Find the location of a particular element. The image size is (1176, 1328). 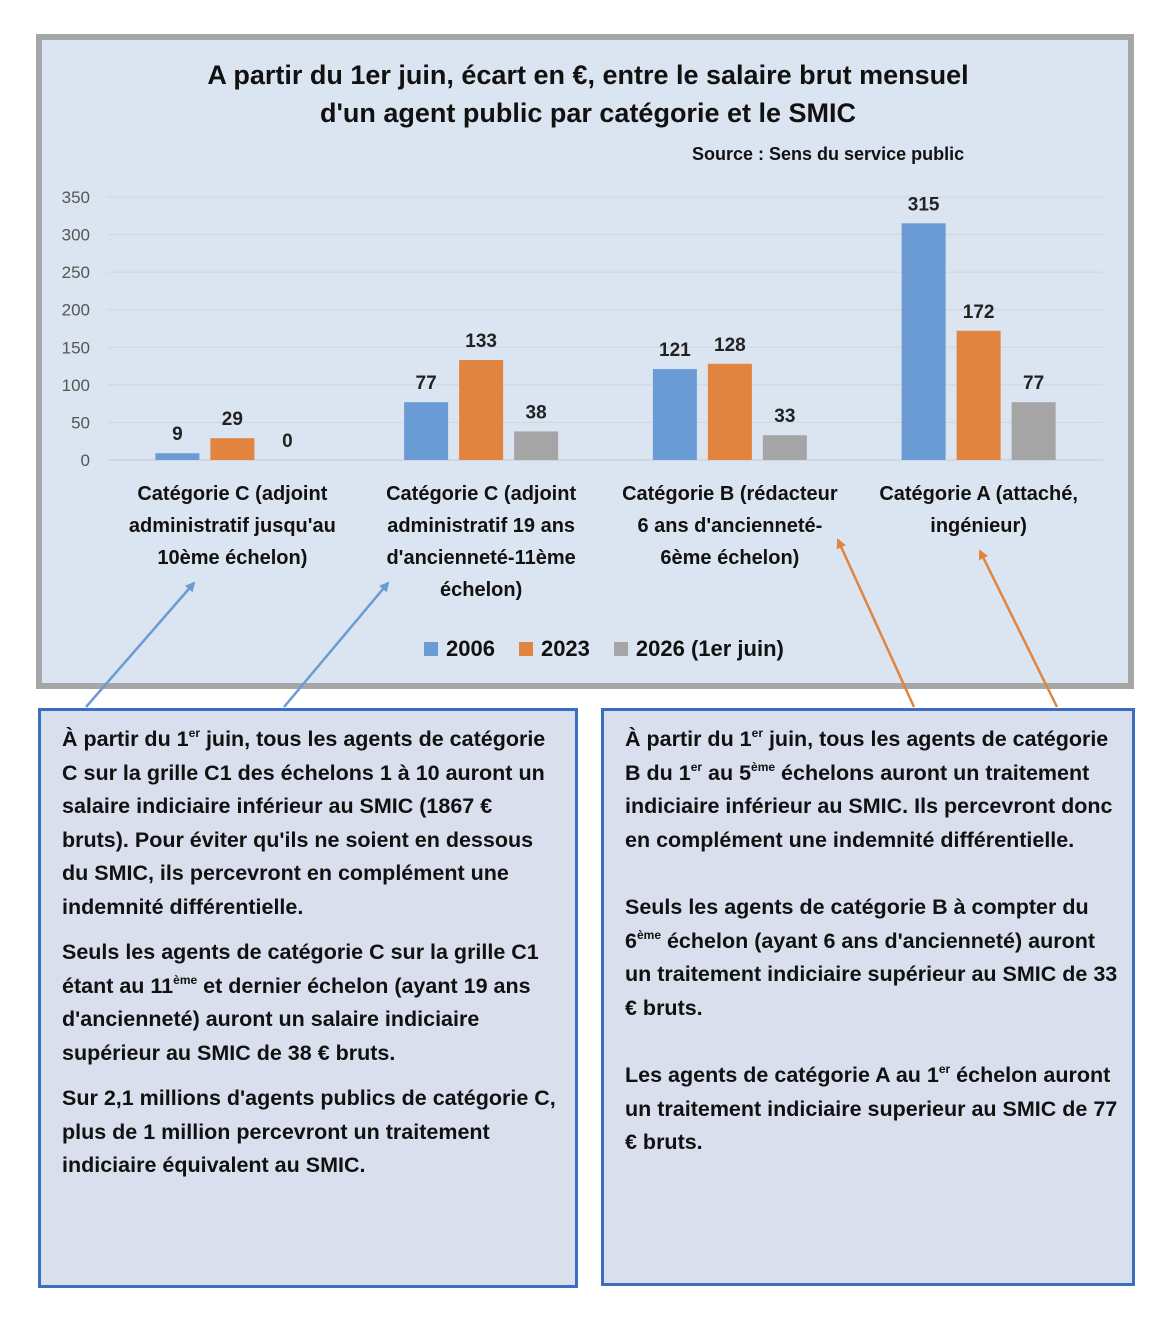

legend-item-2006: 2006 is located at coordinates (459, 649).